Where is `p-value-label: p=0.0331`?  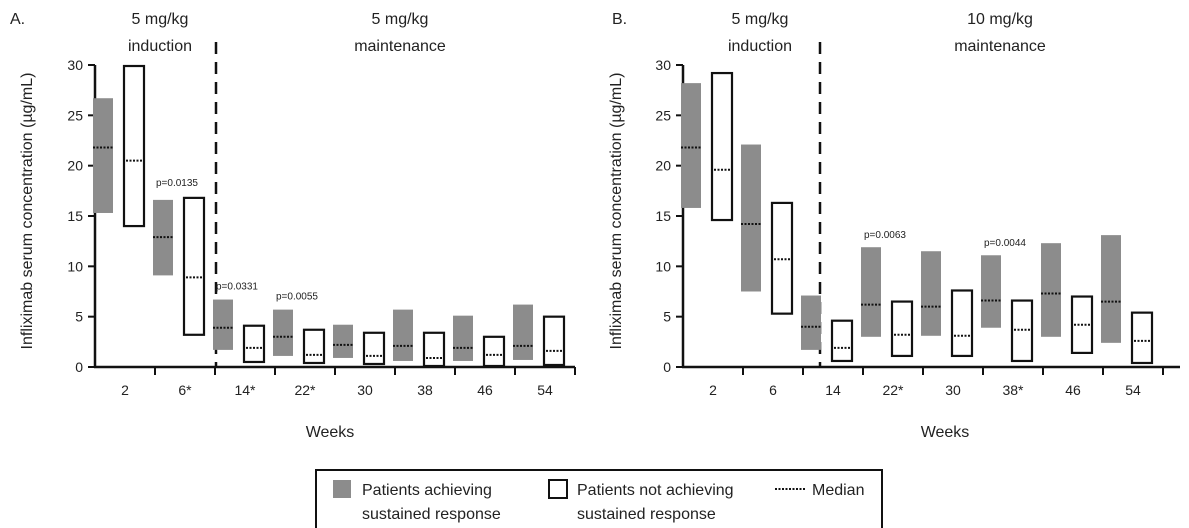
p-value-label: p=0.0331 is located at coordinates (237, 286).